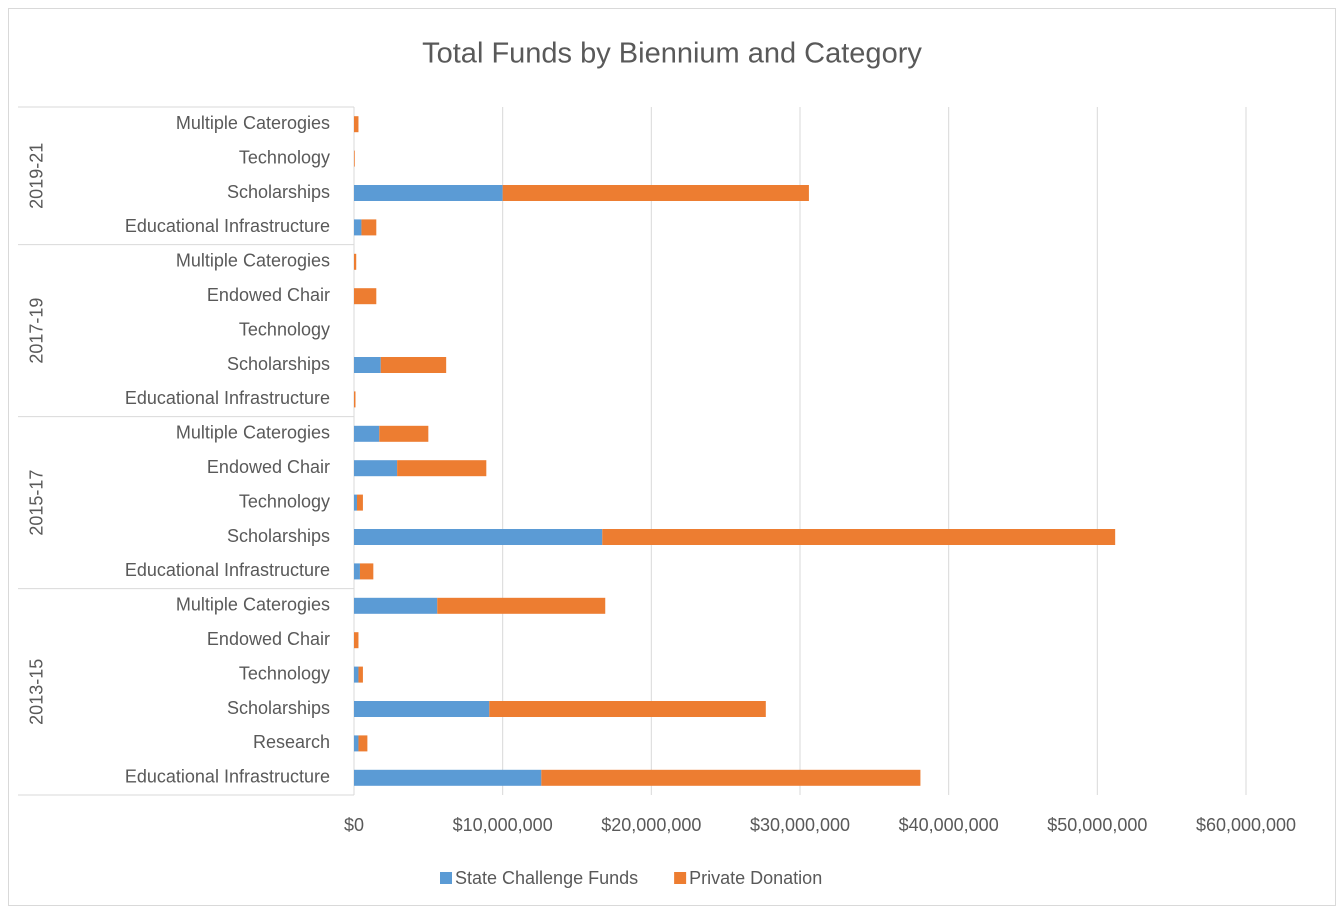  What do you see at coordinates (1097, 825) in the screenshot?
I see `x-tick-label: $50,000,000` at bounding box center [1097, 825].